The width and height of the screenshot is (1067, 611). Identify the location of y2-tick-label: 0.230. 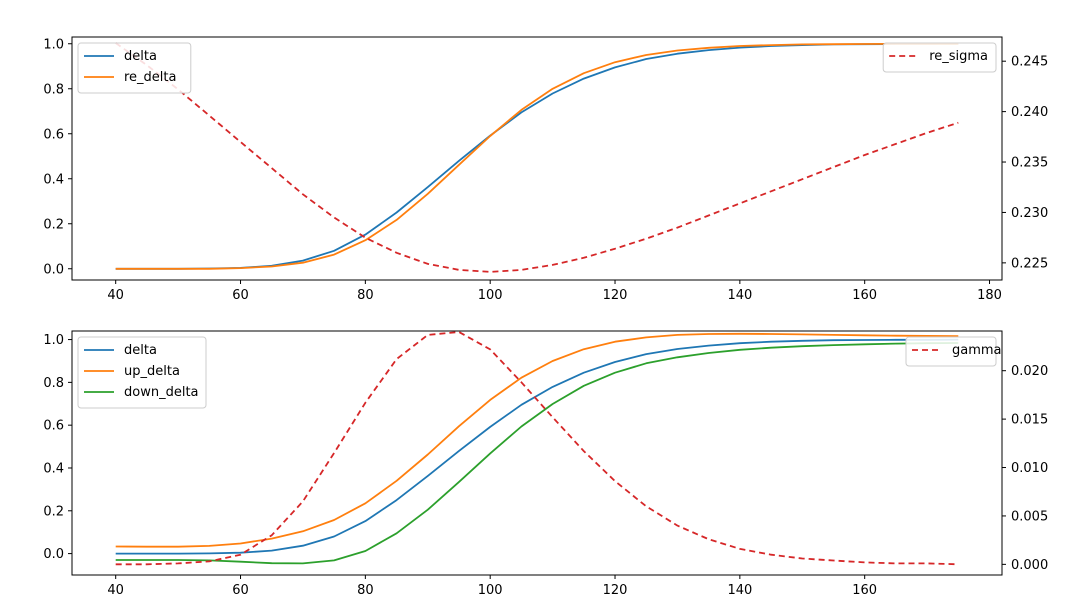
(1029, 213).